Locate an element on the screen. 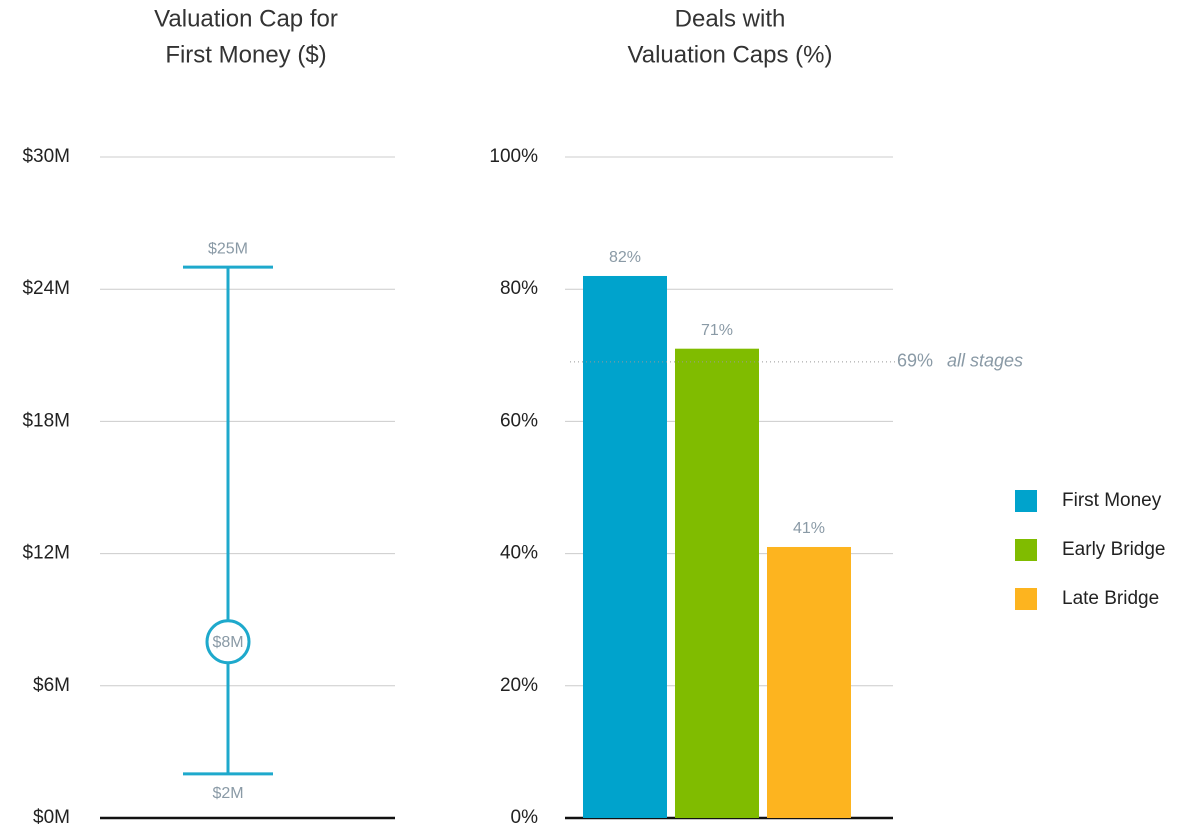 This screenshot has height=831, width=1192. y-tick-label: 60% is located at coordinates (519, 420).